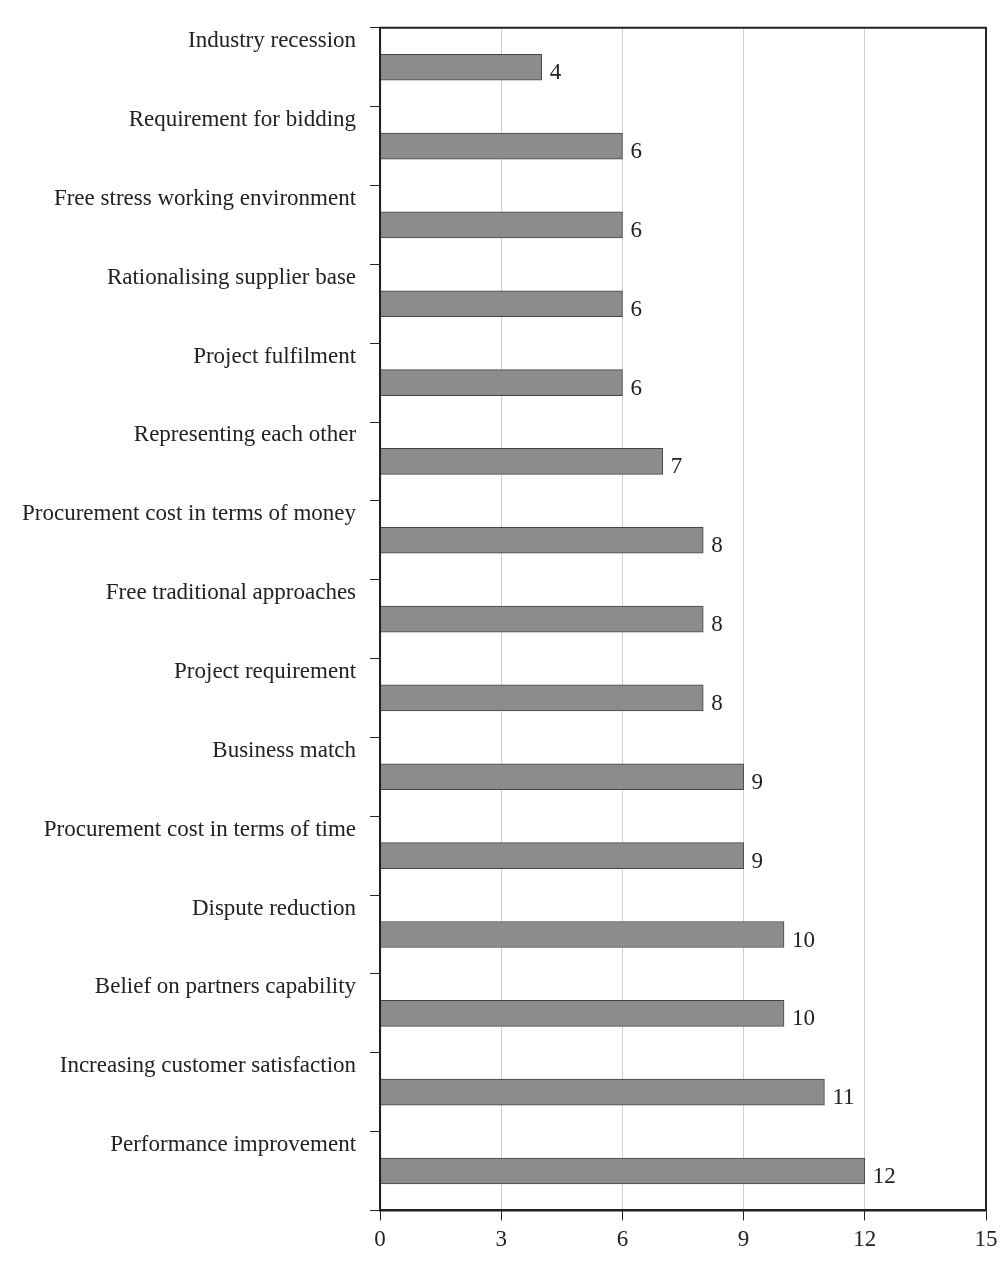 This screenshot has height=1266, width=1008. I want to click on data-label: 11, so click(843, 1097).